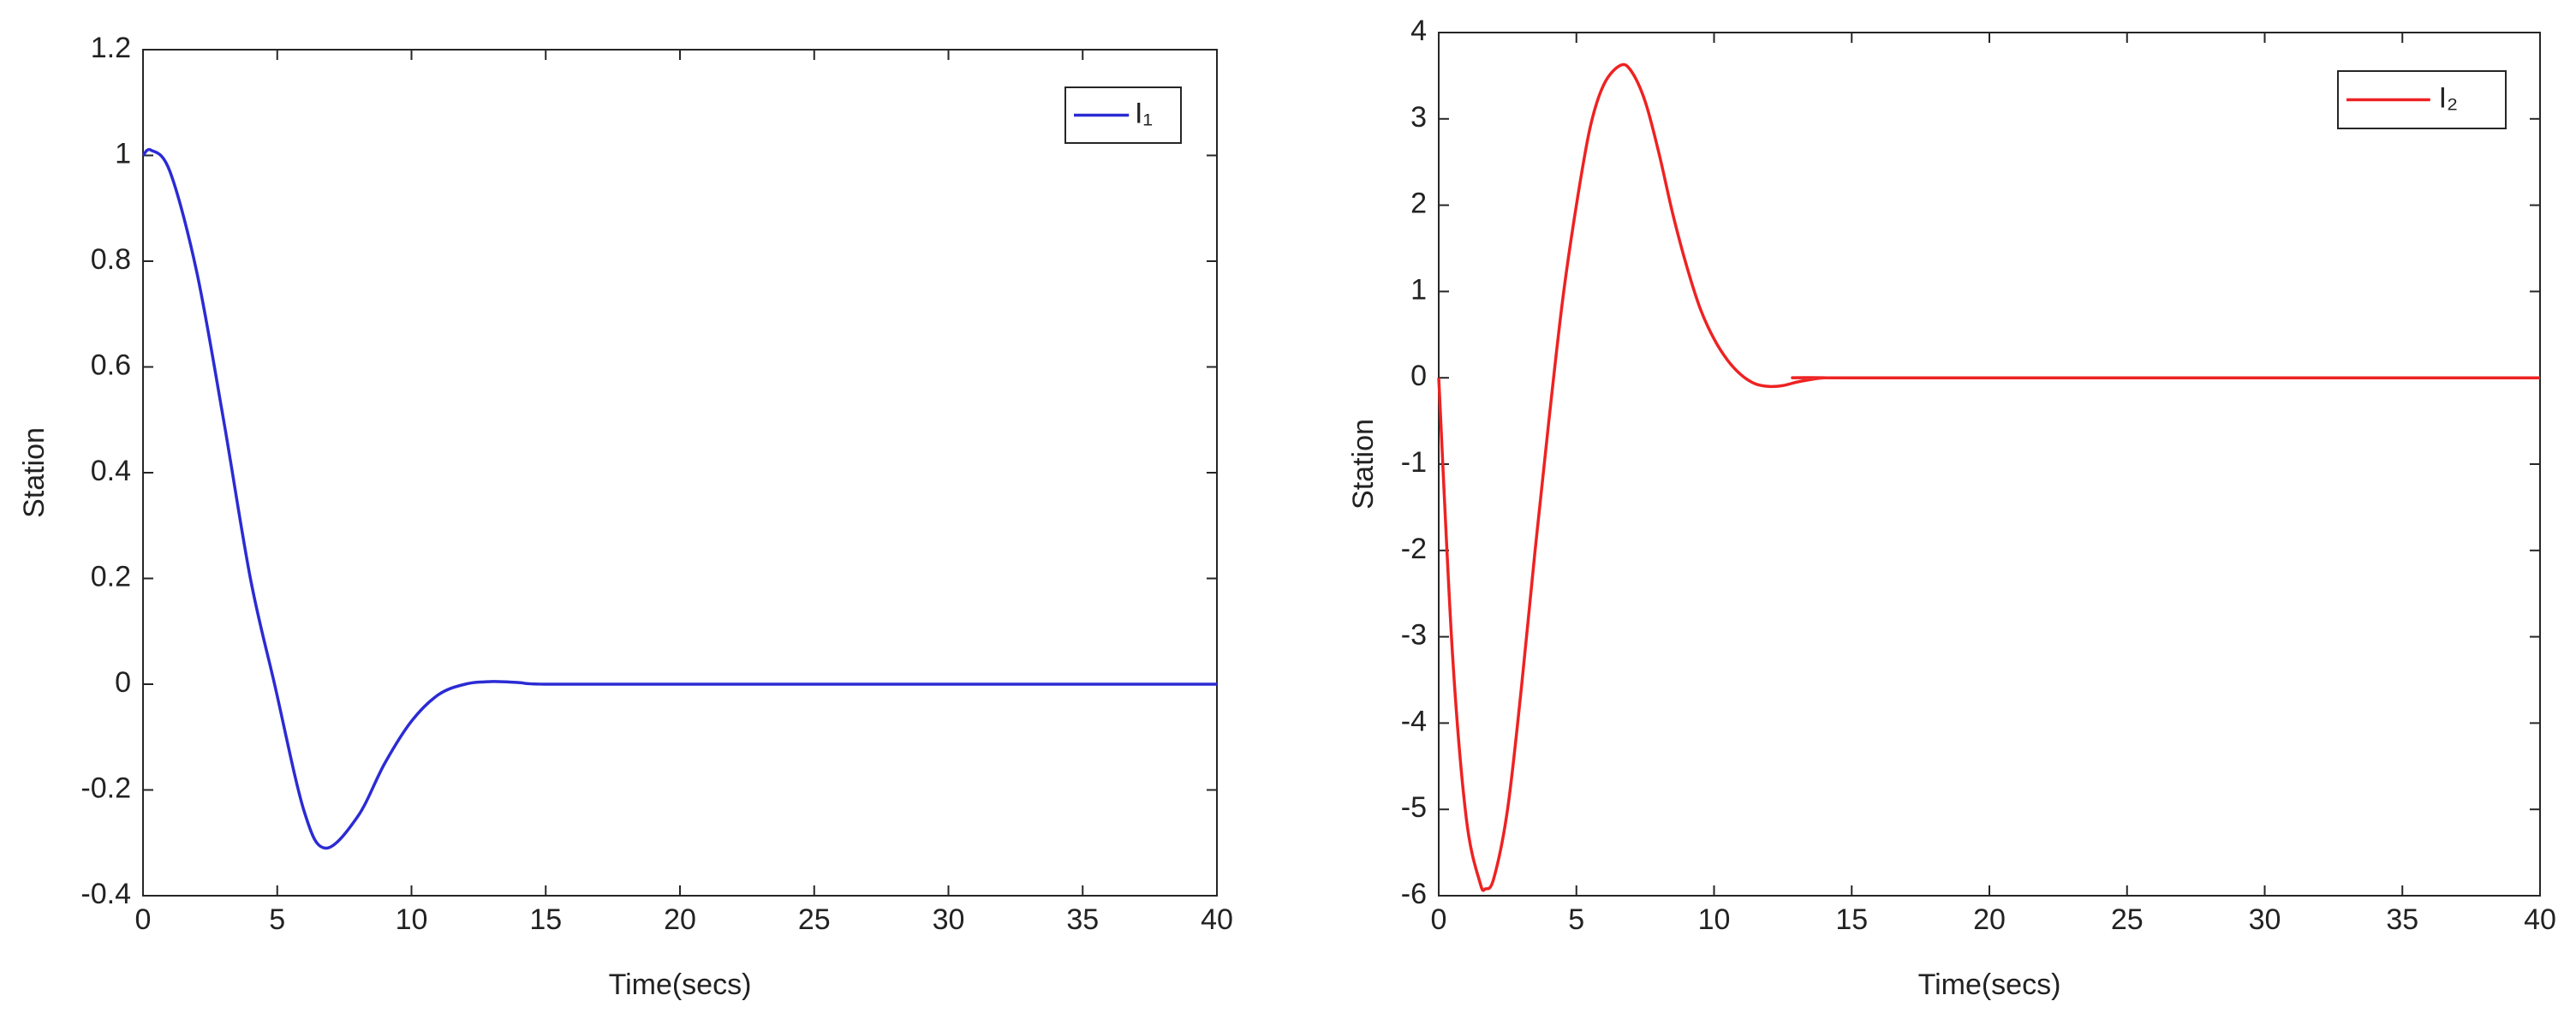  Describe the element at coordinates (1418, 31) in the screenshot. I see `y-tick-label: 4` at that location.